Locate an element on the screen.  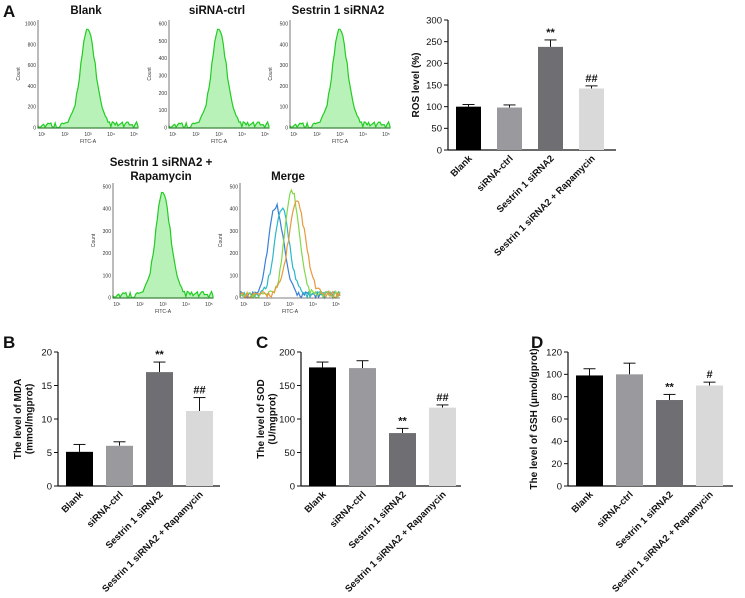
y-tick-label: 100 is located at coordinates (554, 375).